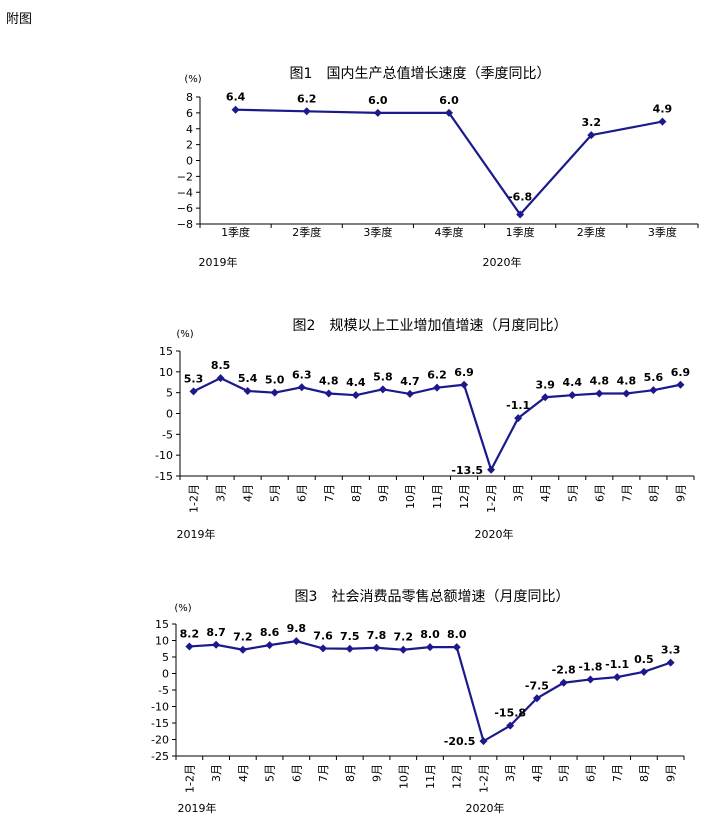 The width and height of the screenshot is (714, 828). What do you see at coordinates (275, 380) in the screenshot?
I see `data-label: 5.0` at bounding box center [275, 380].